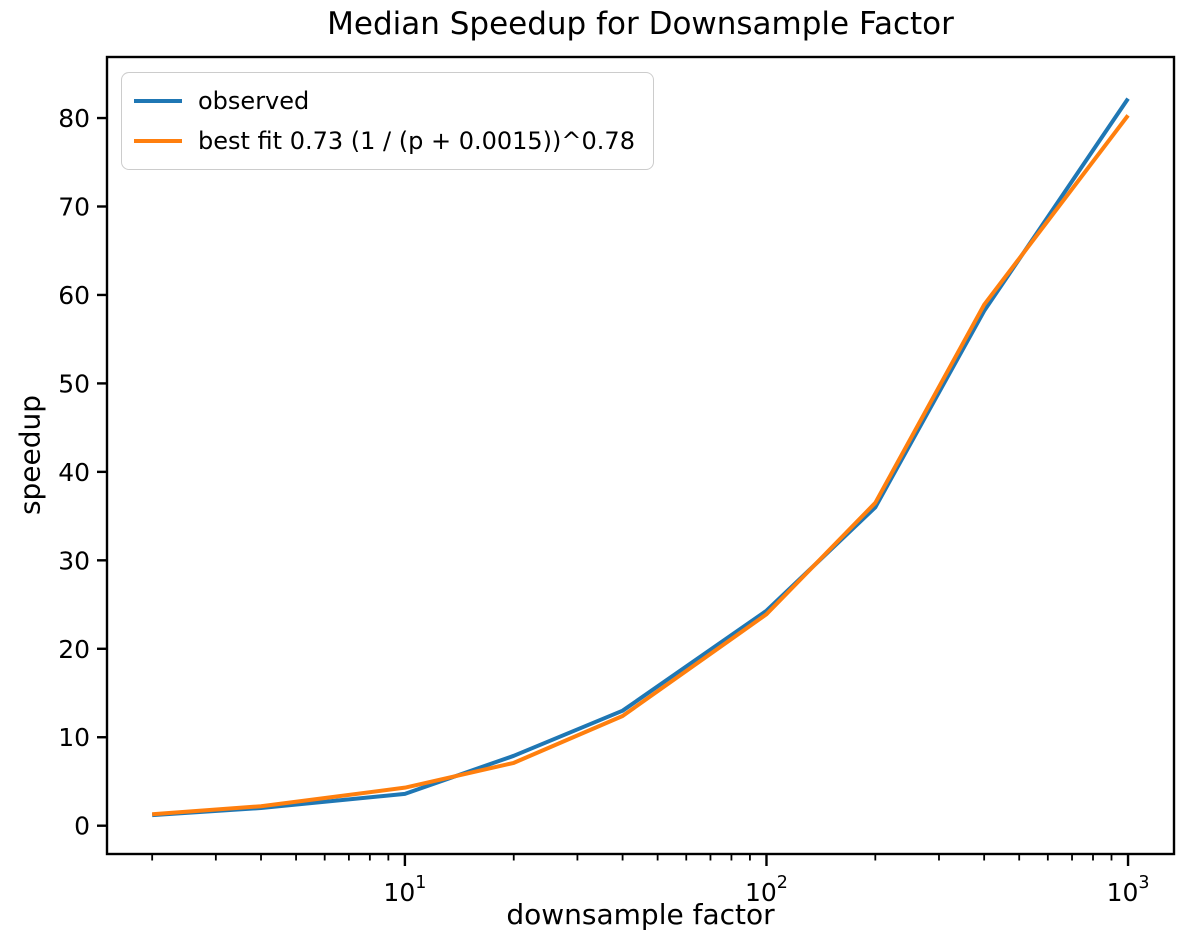  What do you see at coordinates (74, 118) in the screenshot?
I see `y-tick-label: 80` at bounding box center [74, 118].